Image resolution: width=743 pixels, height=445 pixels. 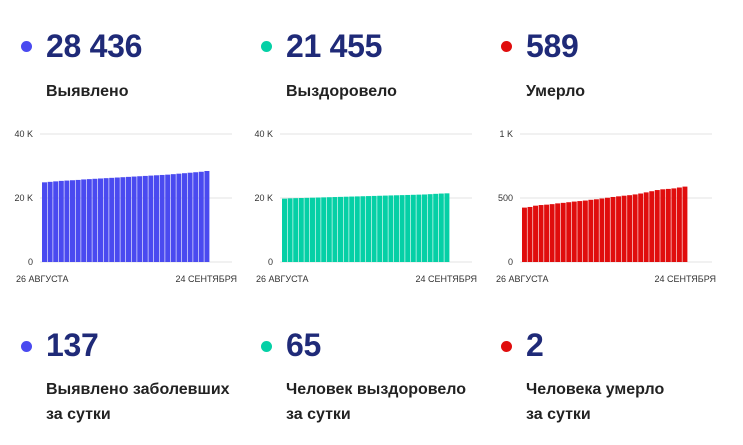 I want to click on died-total: 589, so click(x=552, y=46).